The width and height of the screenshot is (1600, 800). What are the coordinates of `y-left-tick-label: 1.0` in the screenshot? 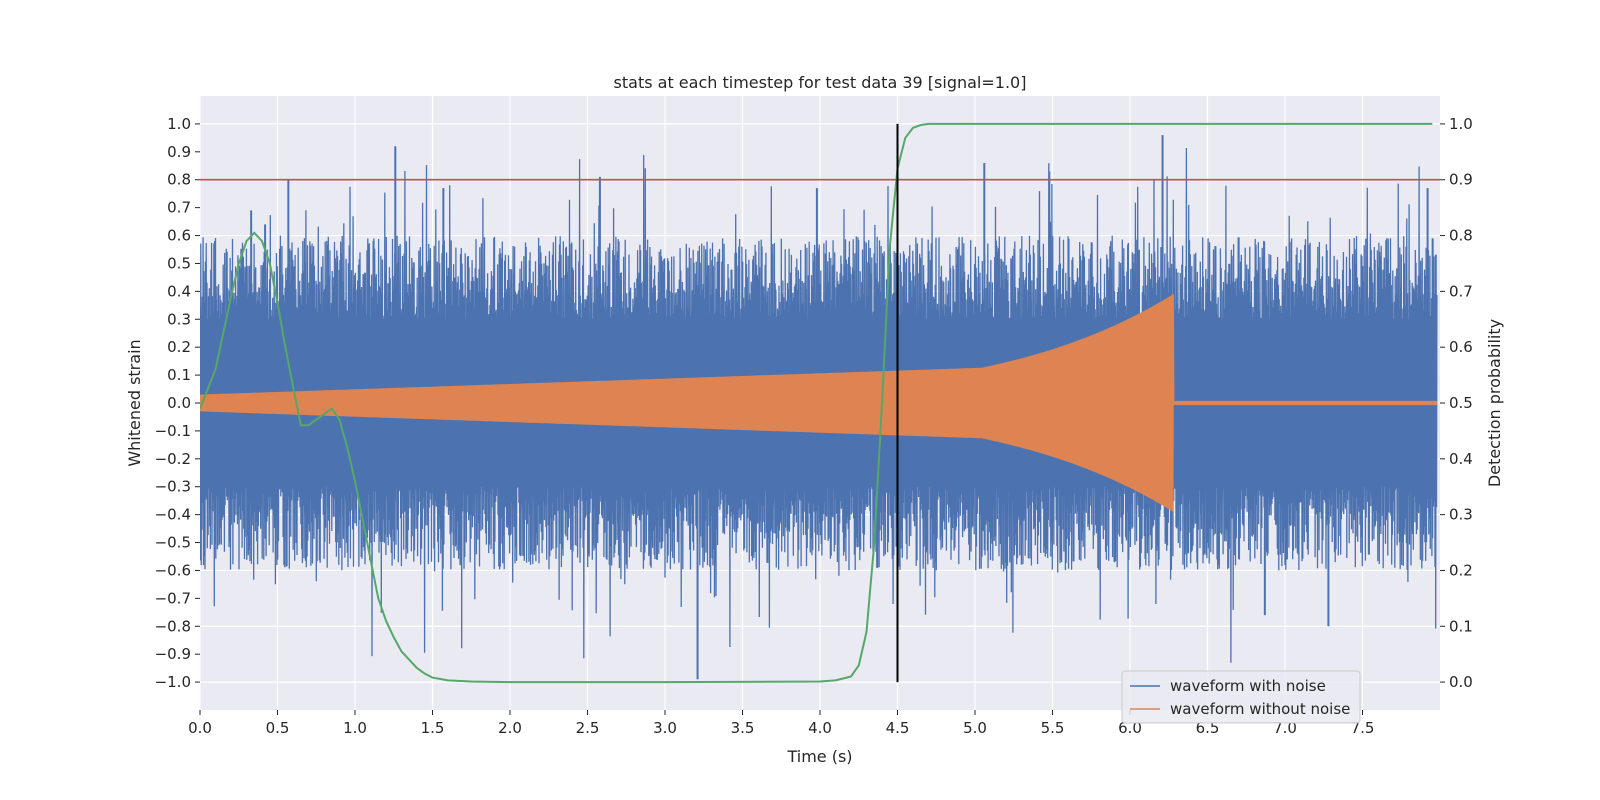 It's located at (179, 124).